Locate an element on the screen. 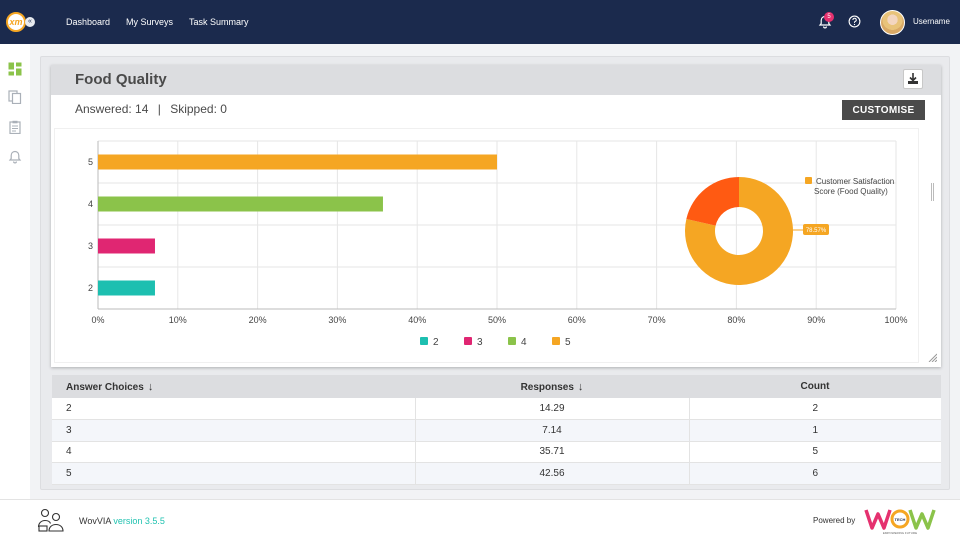 This screenshot has width=960, height=540. username-label: Username is located at coordinates (931, 21).